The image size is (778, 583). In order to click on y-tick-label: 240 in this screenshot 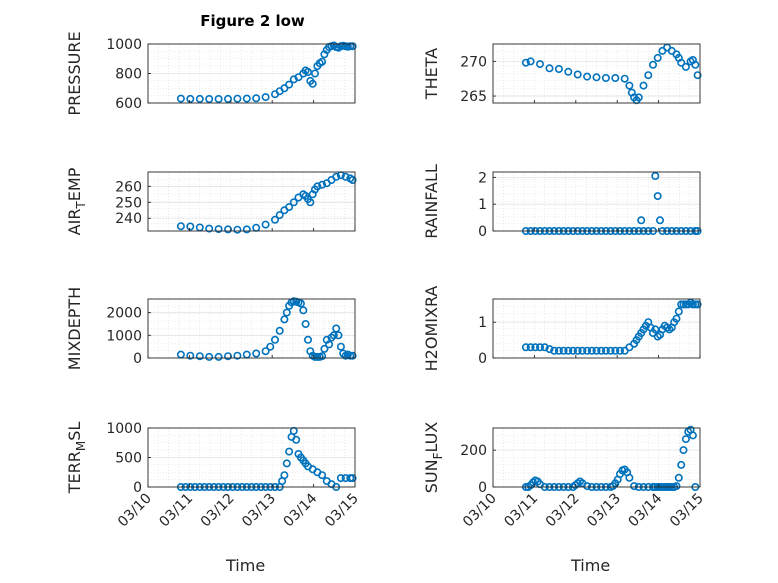, I will do `click(128, 219)`.